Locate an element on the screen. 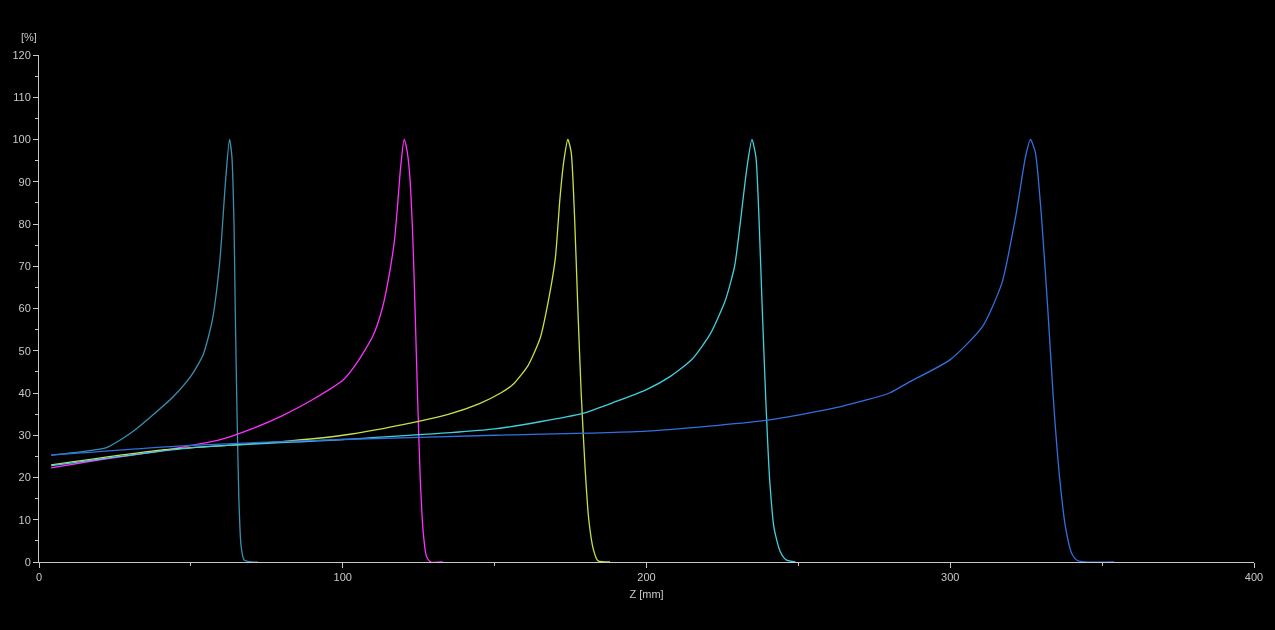  x-axis-title: Z [mm] is located at coordinates (646, 594).